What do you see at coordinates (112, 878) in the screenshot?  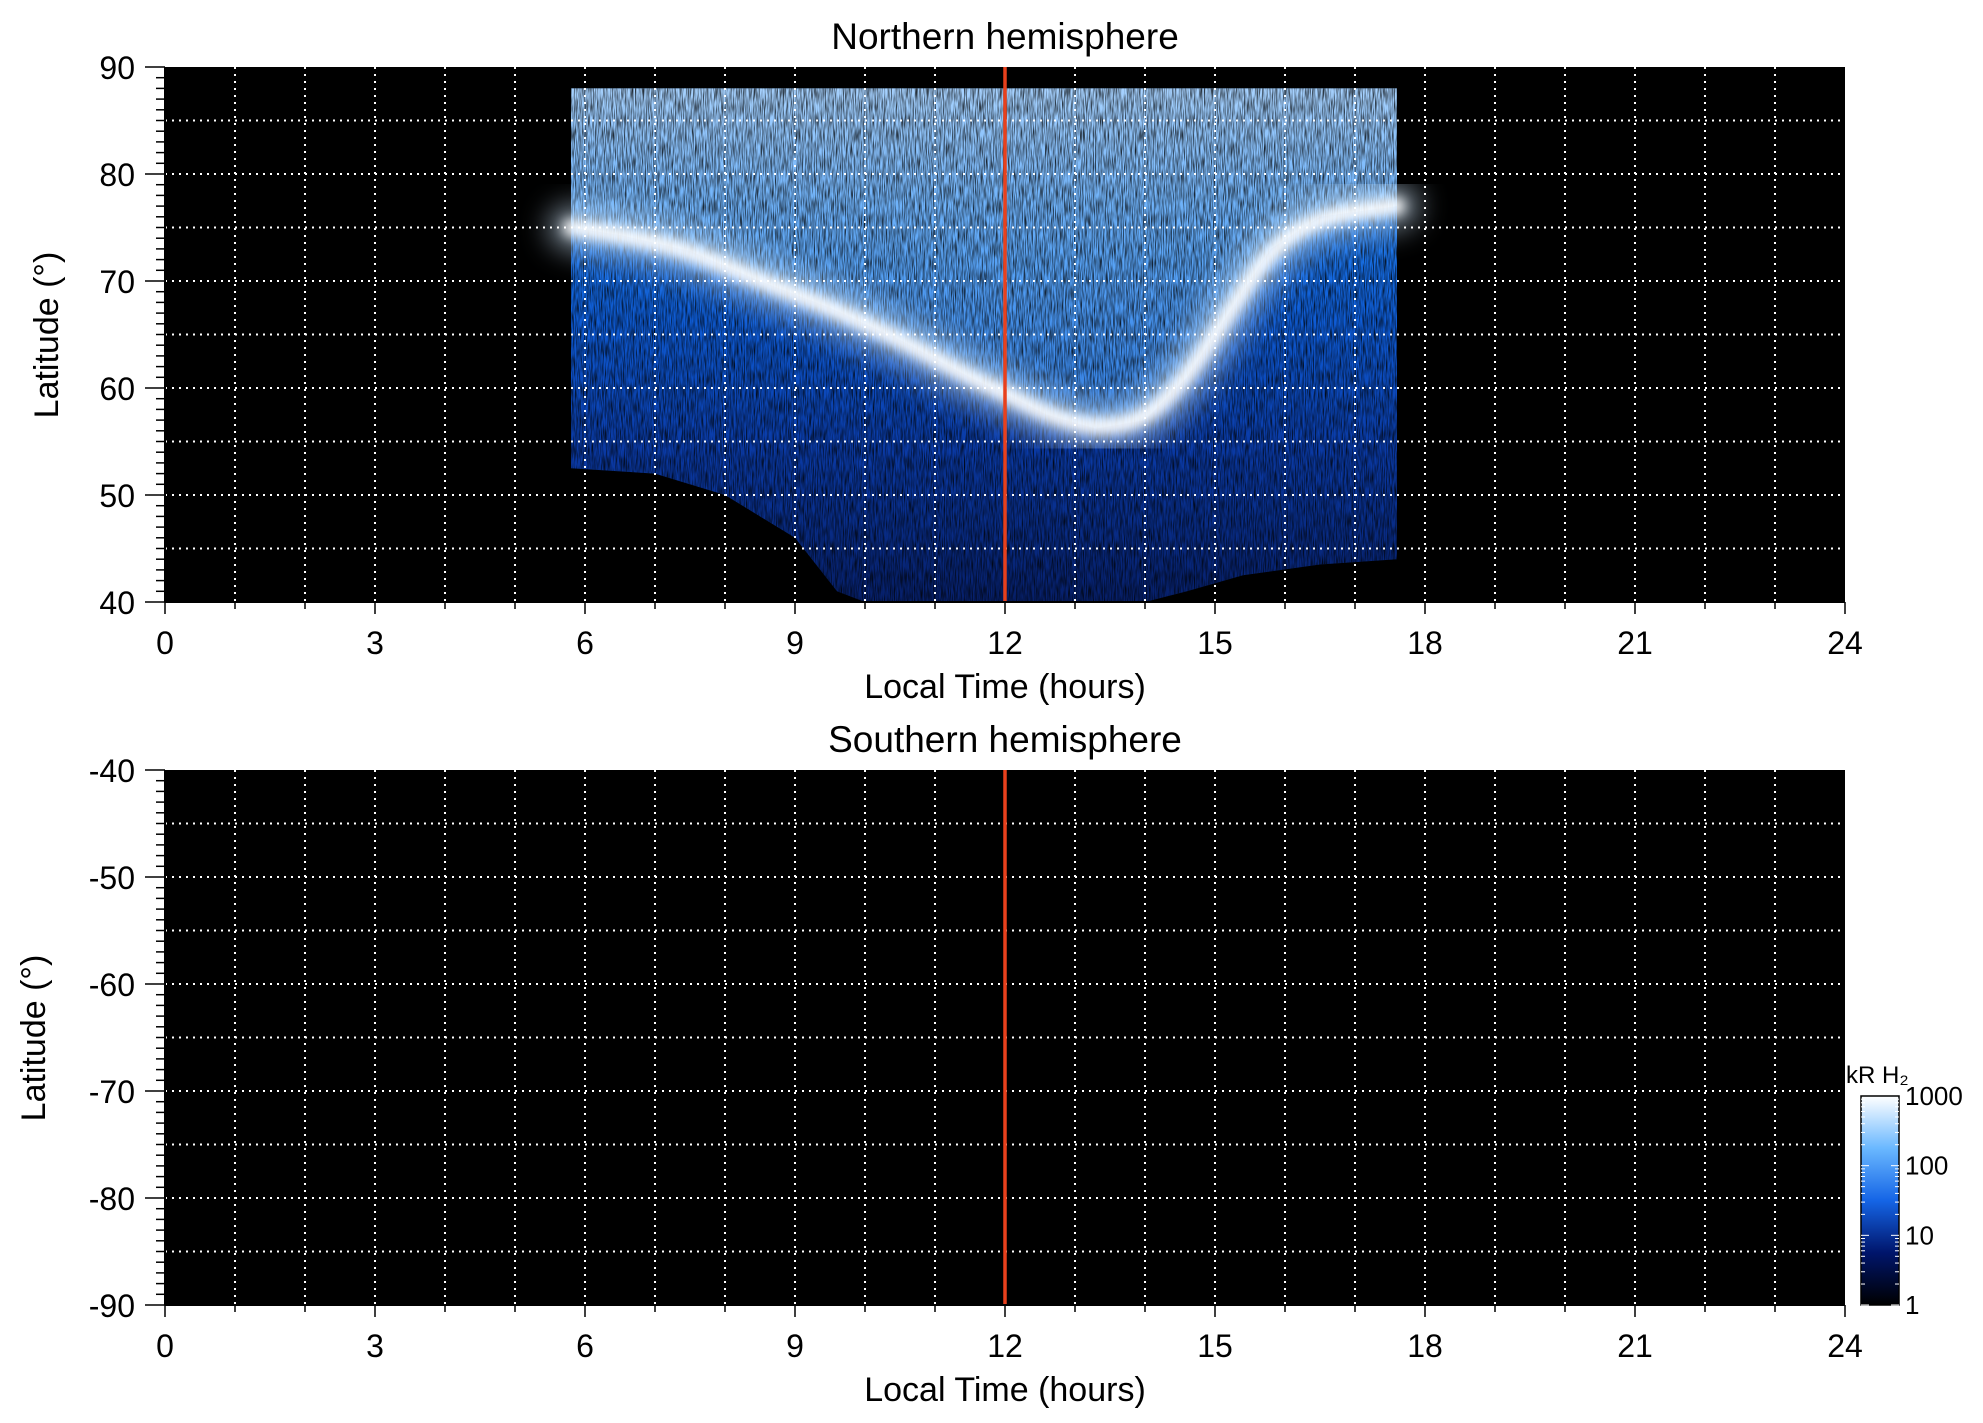 I see `y-tick-label: -50` at bounding box center [112, 878].